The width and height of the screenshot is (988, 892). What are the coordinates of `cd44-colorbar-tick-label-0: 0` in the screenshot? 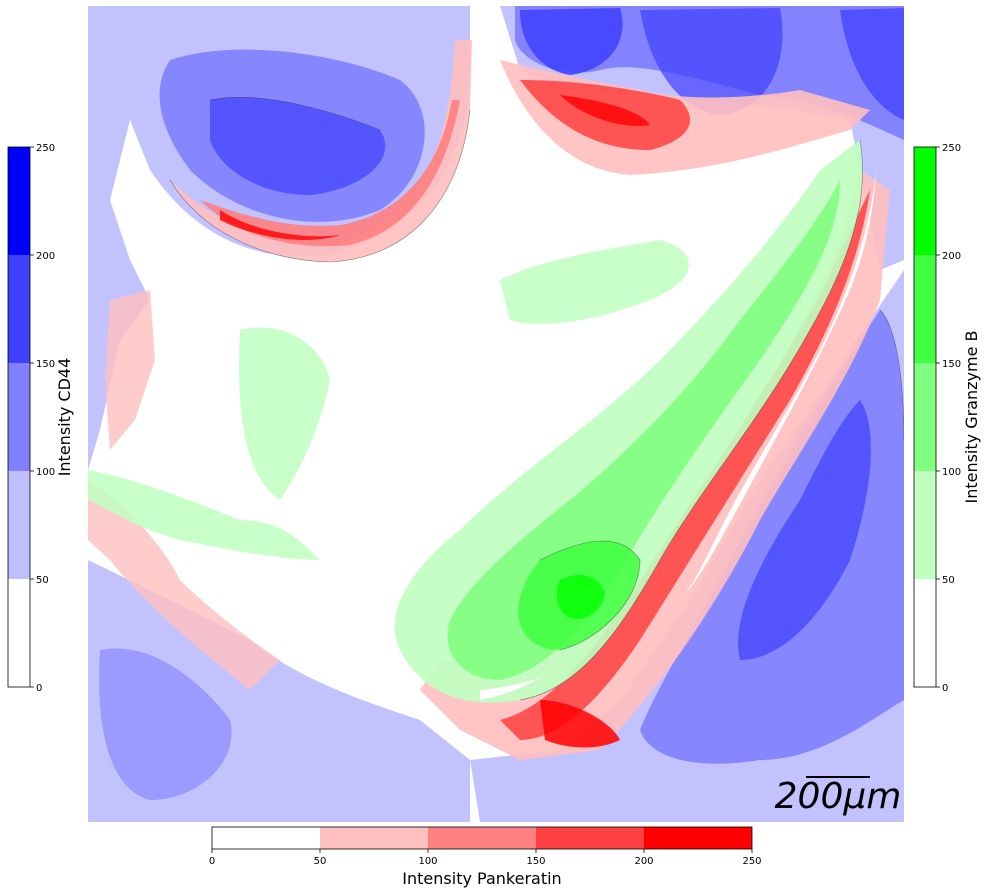 It's located at (39, 688).